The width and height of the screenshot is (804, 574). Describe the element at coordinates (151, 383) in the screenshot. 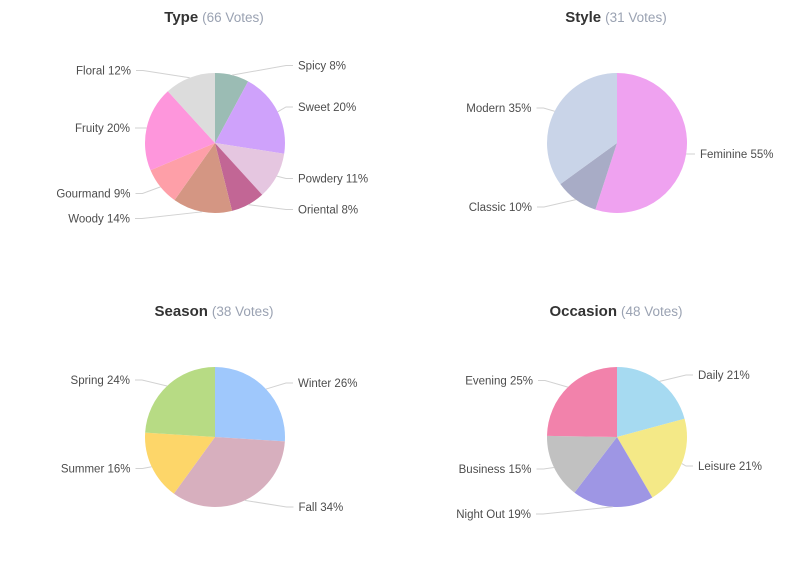

I see `label-connector-spring` at that location.